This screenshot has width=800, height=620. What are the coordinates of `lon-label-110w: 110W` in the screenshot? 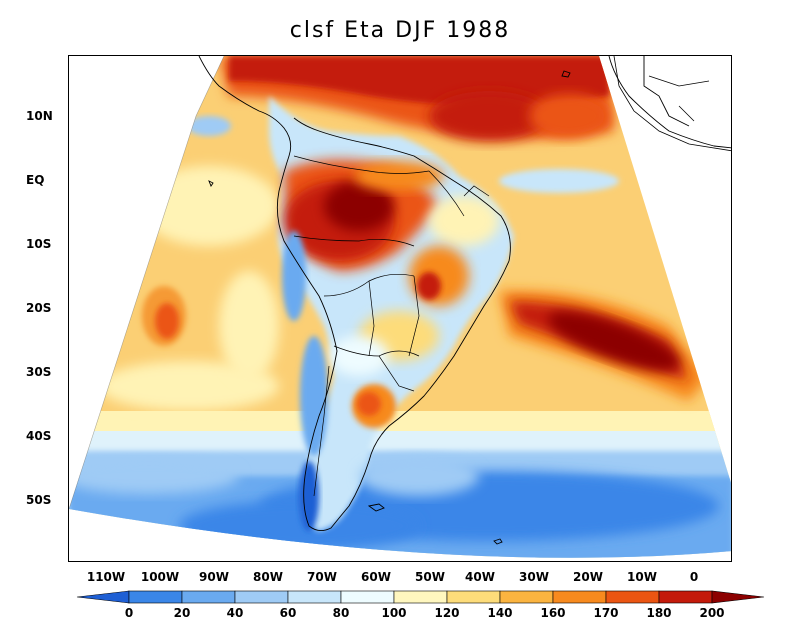 It's located at (106, 577).